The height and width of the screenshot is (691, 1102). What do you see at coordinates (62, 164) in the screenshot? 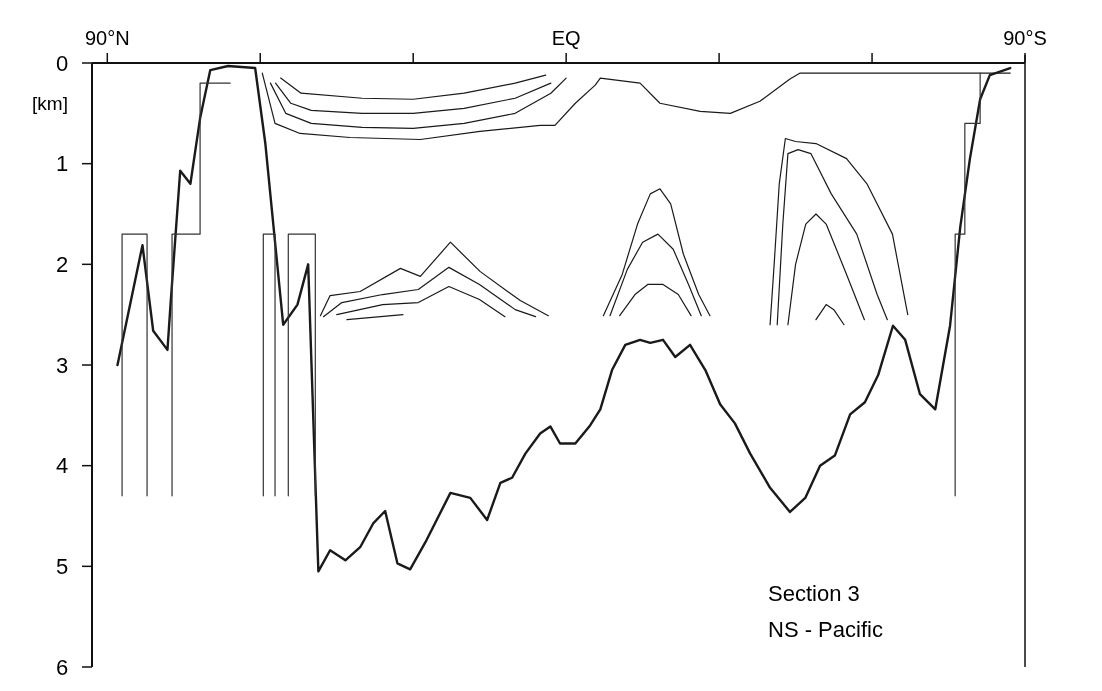
I see `y-tick-label: 1` at bounding box center [62, 164].